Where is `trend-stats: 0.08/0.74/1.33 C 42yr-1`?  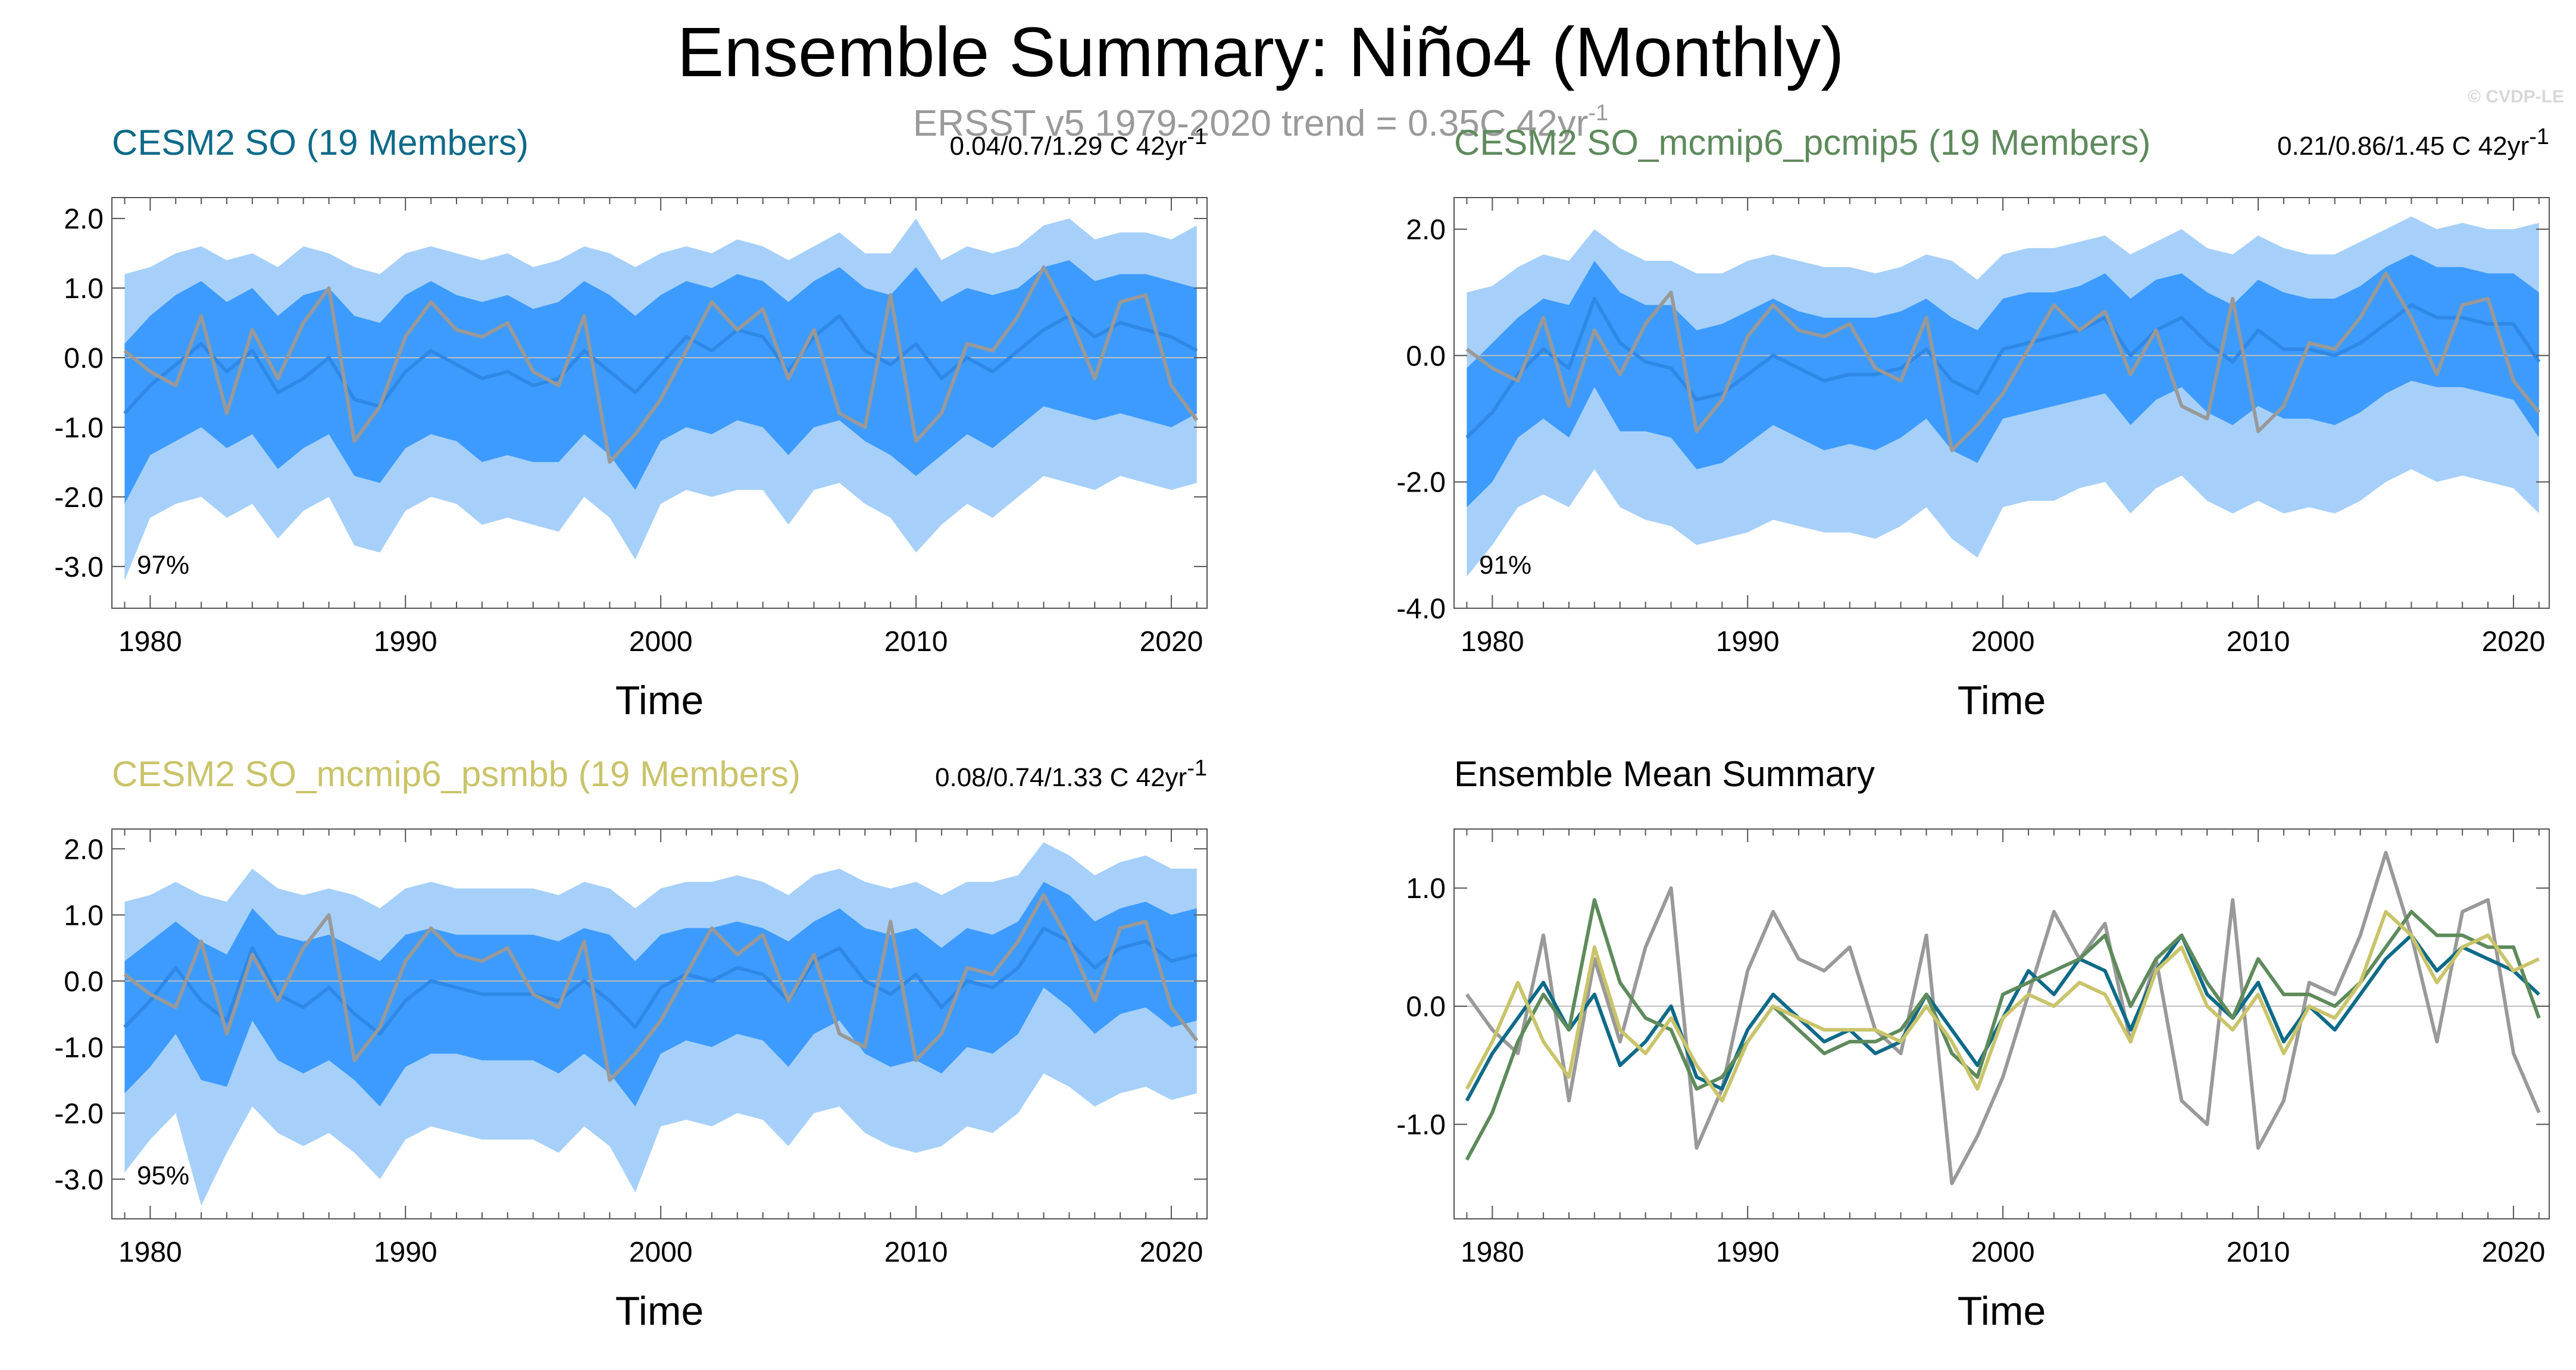 trend-stats: 0.08/0.74/1.33 C 42yr-1 is located at coordinates (1071, 774).